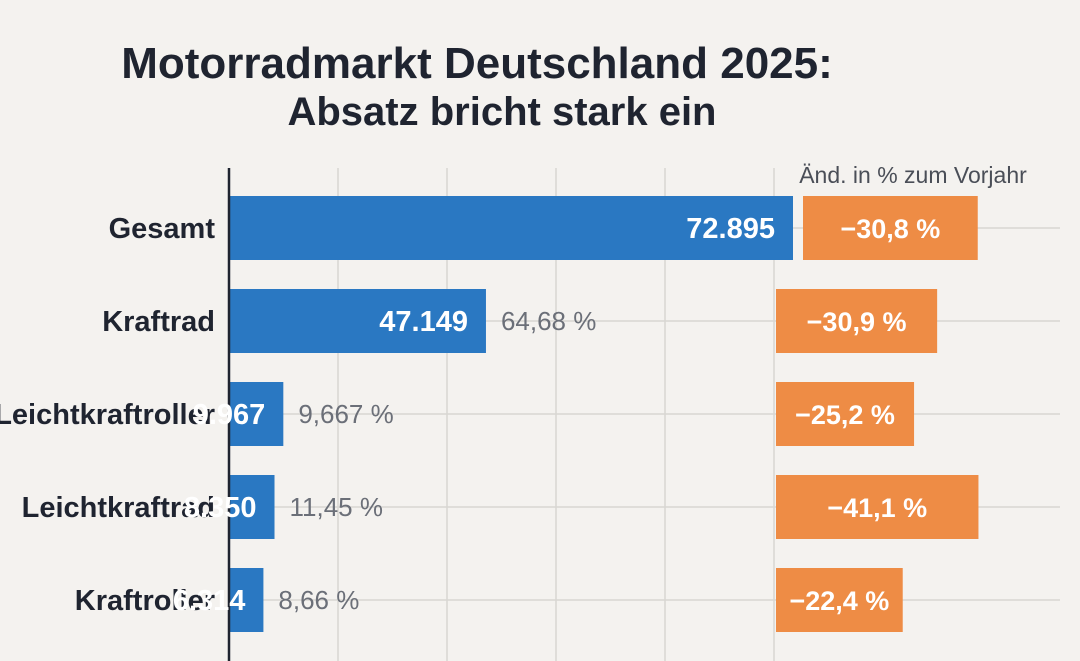  I want to click on share-label: 64,68 %, so click(548, 321).